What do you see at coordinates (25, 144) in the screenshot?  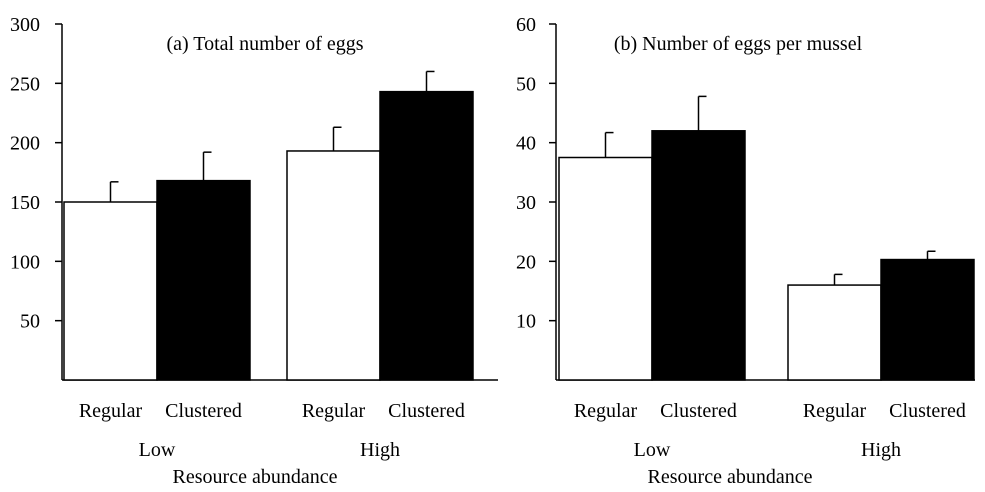 I see `y-tick-label: 200` at bounding box center [25, 144].